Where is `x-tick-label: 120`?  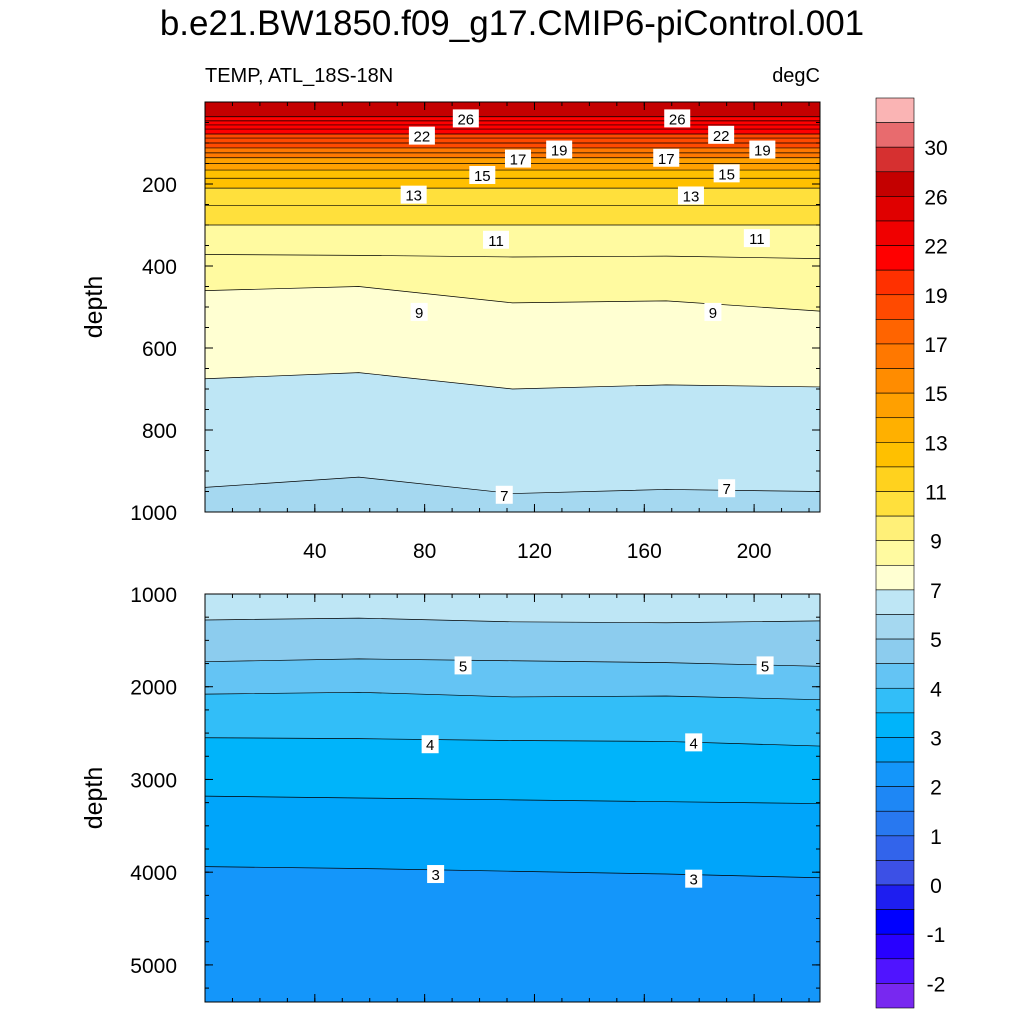 x-tick-label: 120 is located at coordinates (534, 551).